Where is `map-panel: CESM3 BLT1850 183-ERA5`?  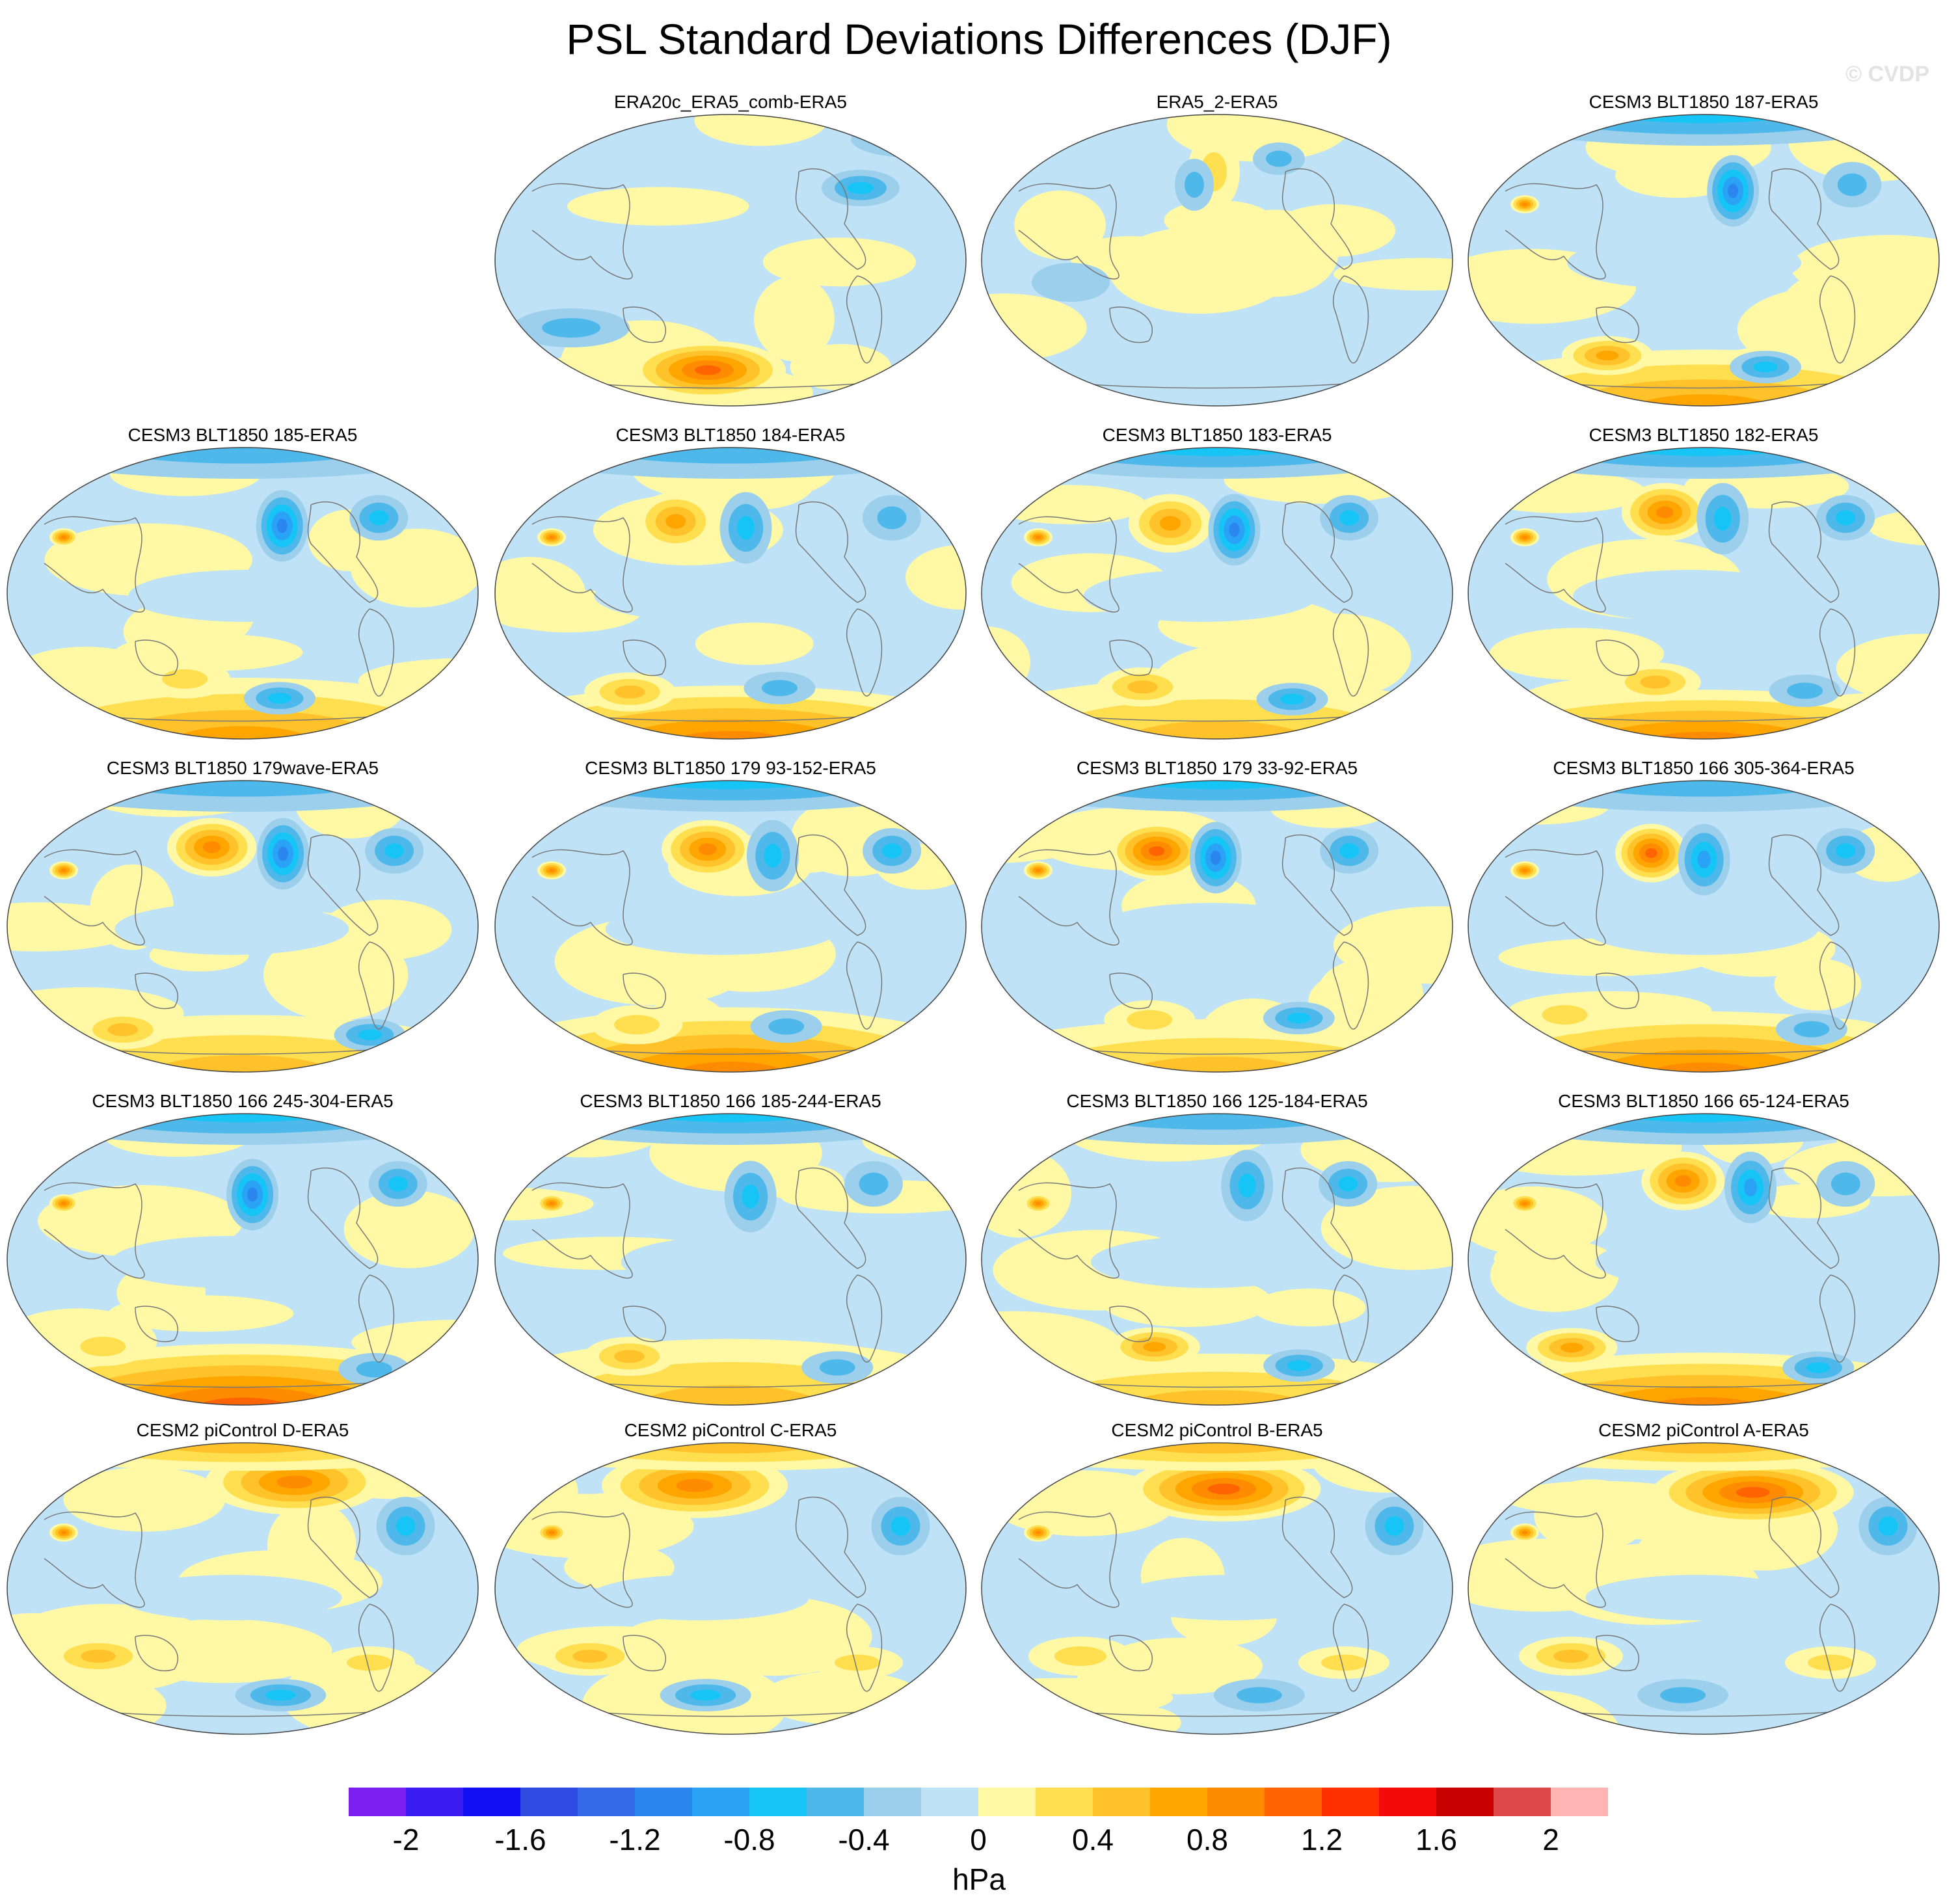
map-panel: CESM3 BLT1850 183-ERA5 is located at coordinates (1217, 583).